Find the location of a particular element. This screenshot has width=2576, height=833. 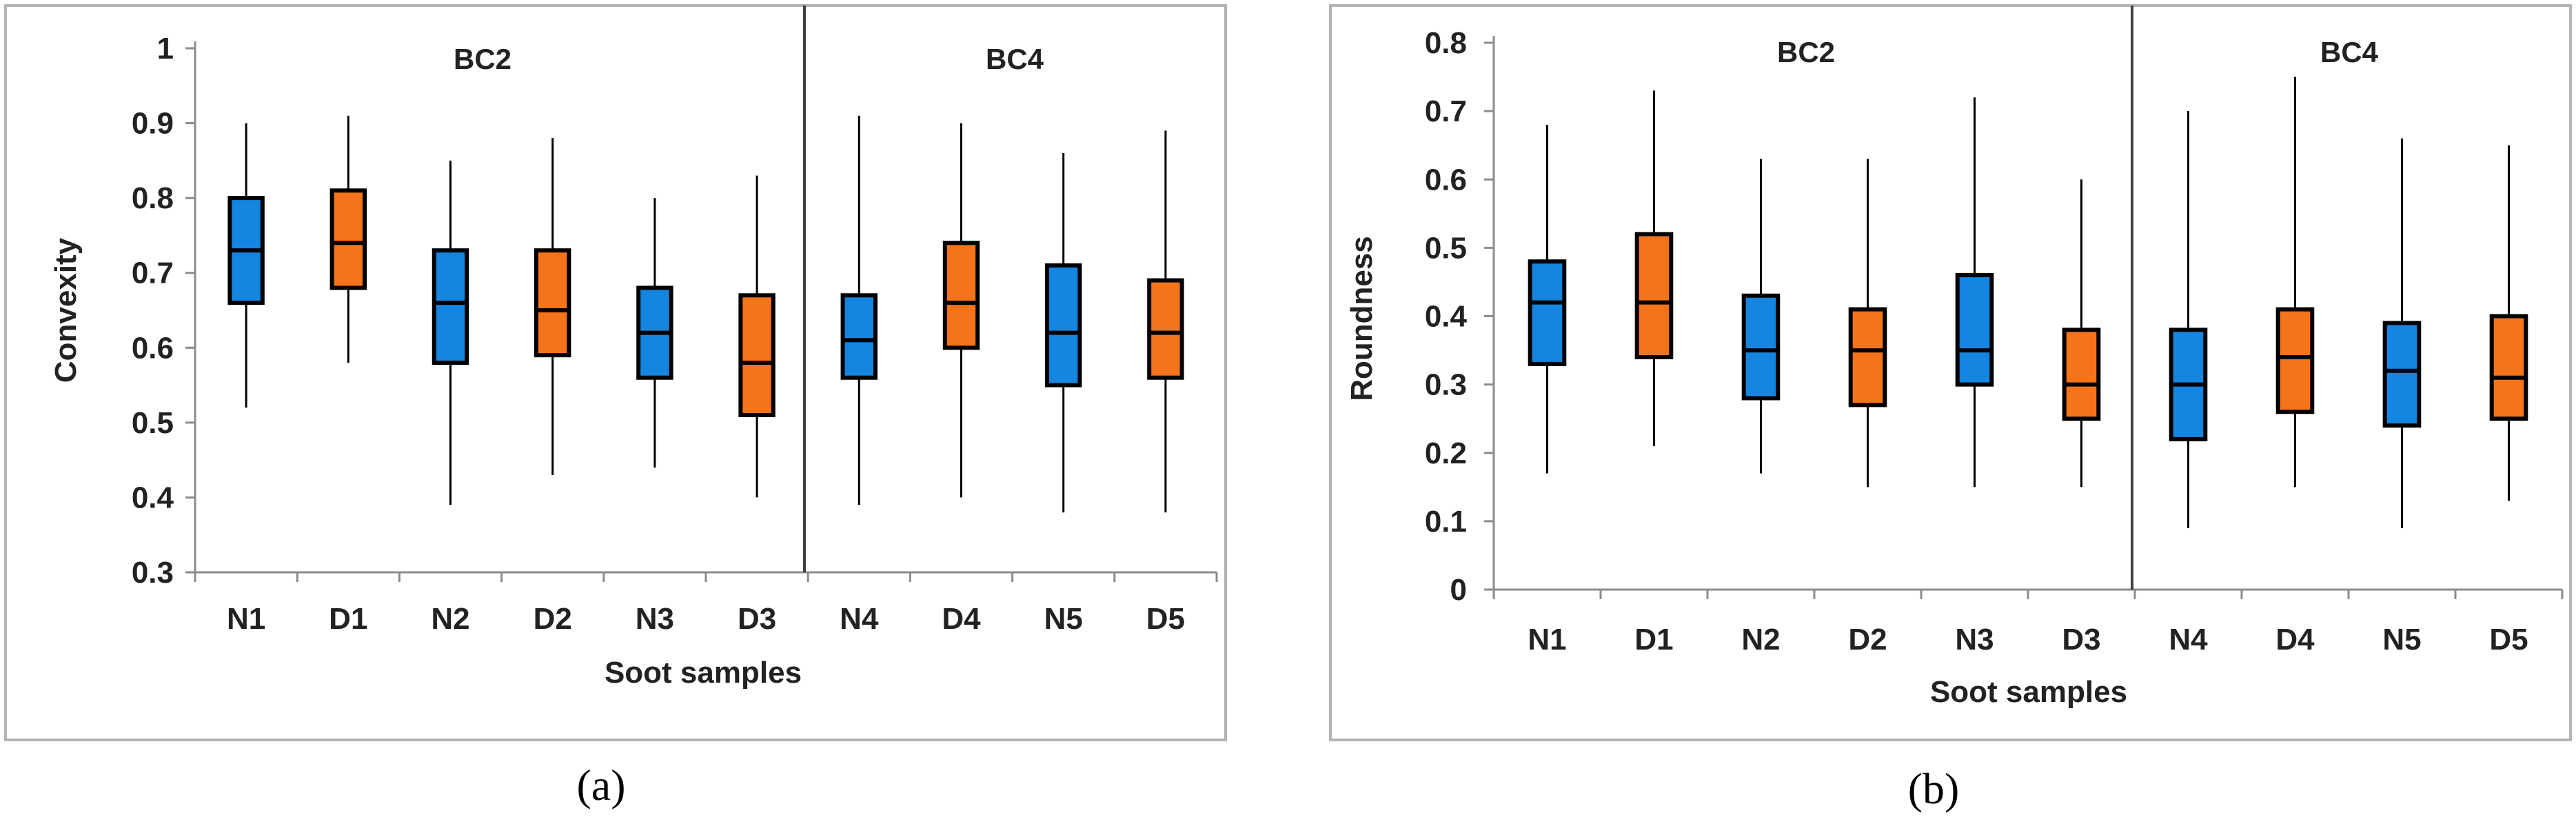

box-n3 is located at coordinates (1974, 330).